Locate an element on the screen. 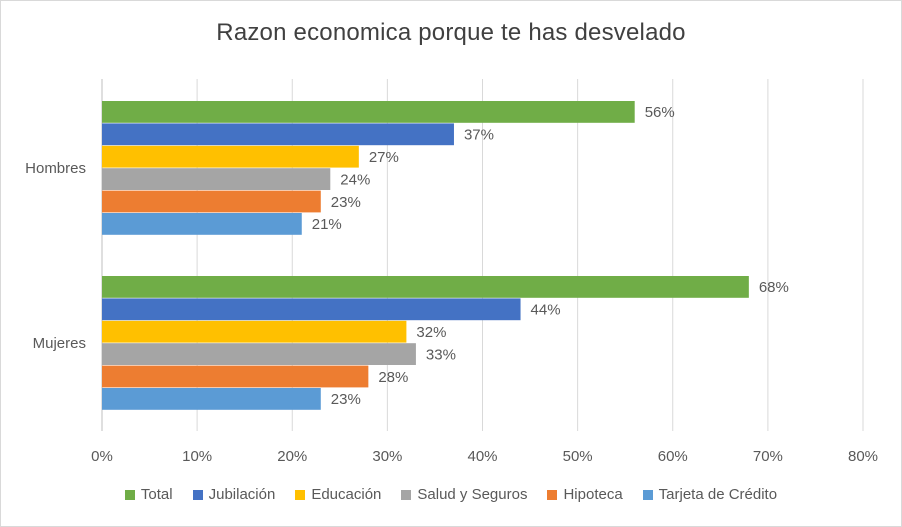 The height and width of the screenshot is (527, 902). data-label: 44% is located at coordinates (546, 310).